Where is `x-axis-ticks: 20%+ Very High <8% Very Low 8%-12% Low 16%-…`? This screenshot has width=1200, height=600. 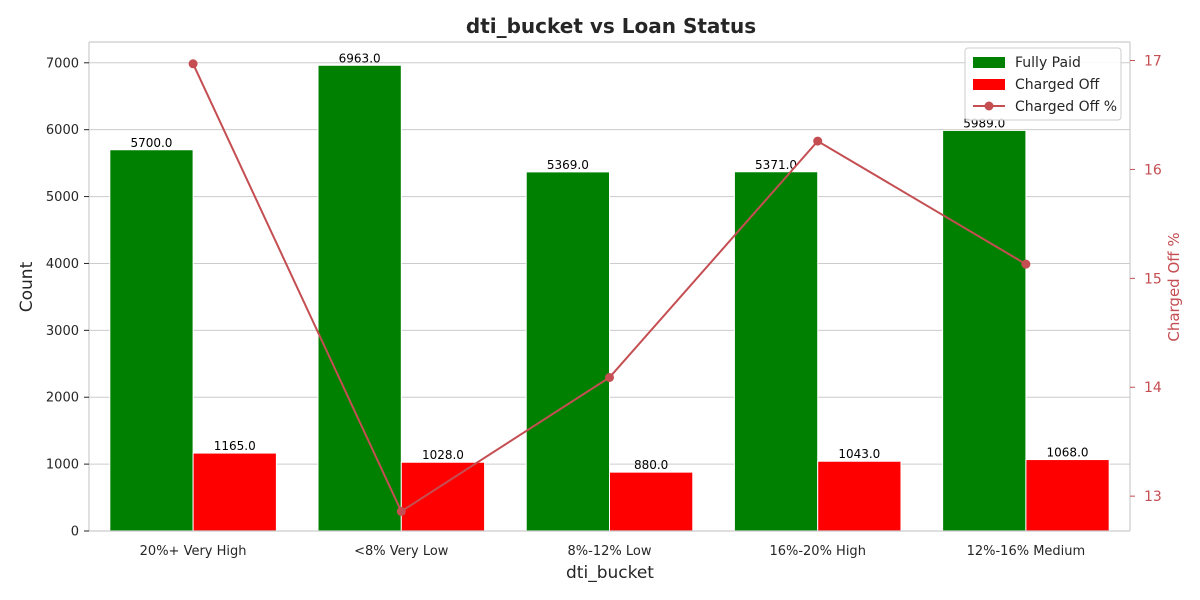
x-axis-ticks: 20%+ Very High <8% Very Low 8%-12% Low 16%-… is located at coordinates (613, 551).